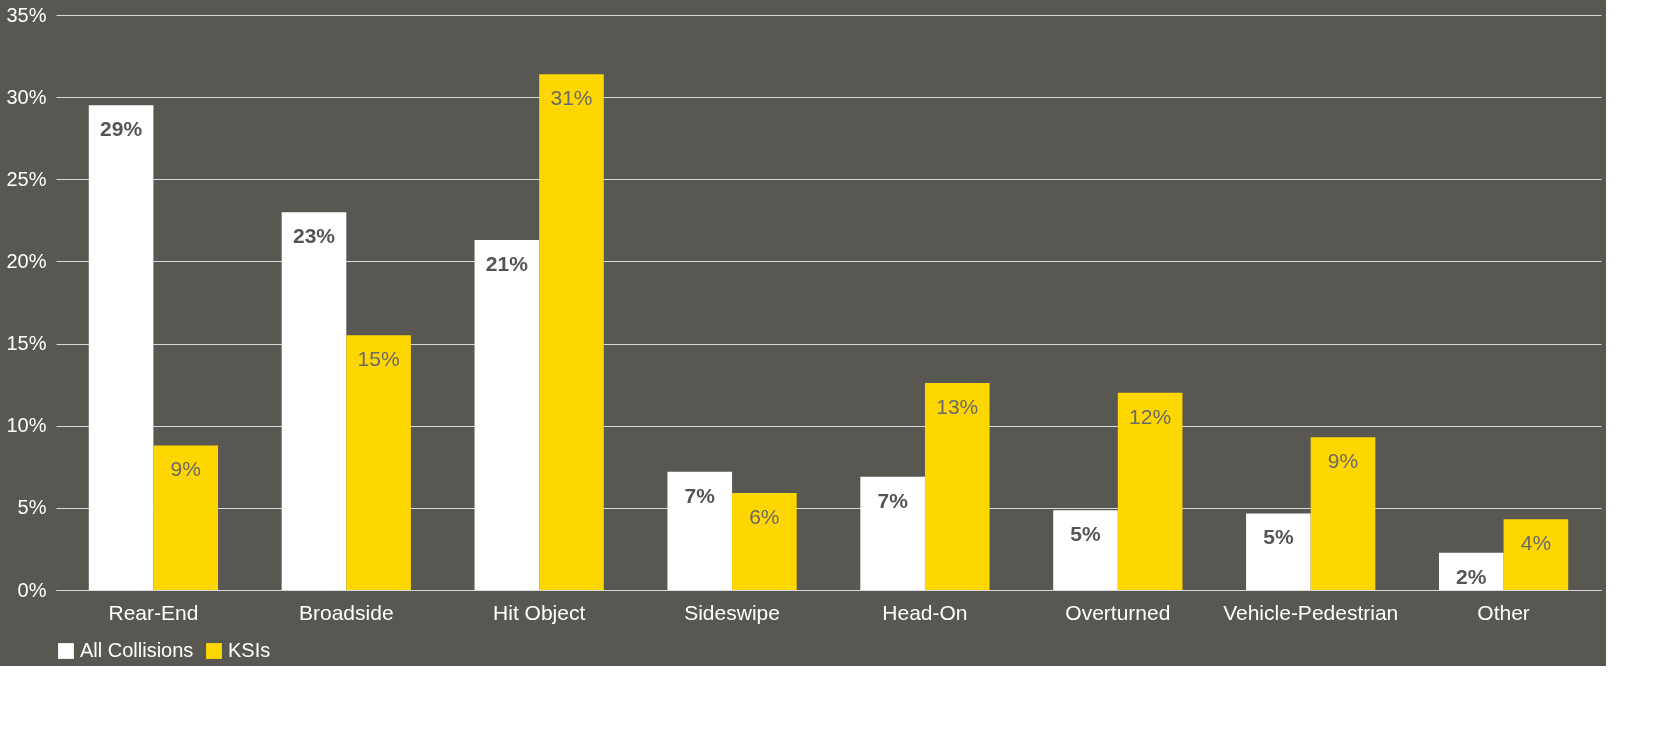  Describe the element at coordinates (764, 517) in the screenshot. I see `data-label: 6%` at that location.